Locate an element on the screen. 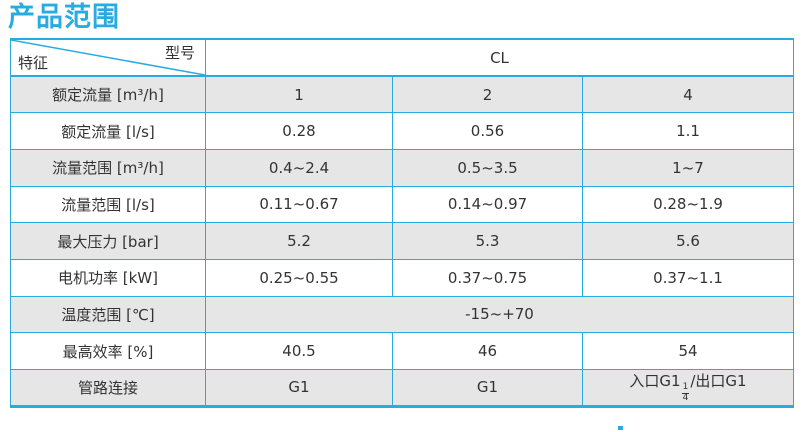  row-label: 最大压力 [bar] is located at coordinates (108, 241).